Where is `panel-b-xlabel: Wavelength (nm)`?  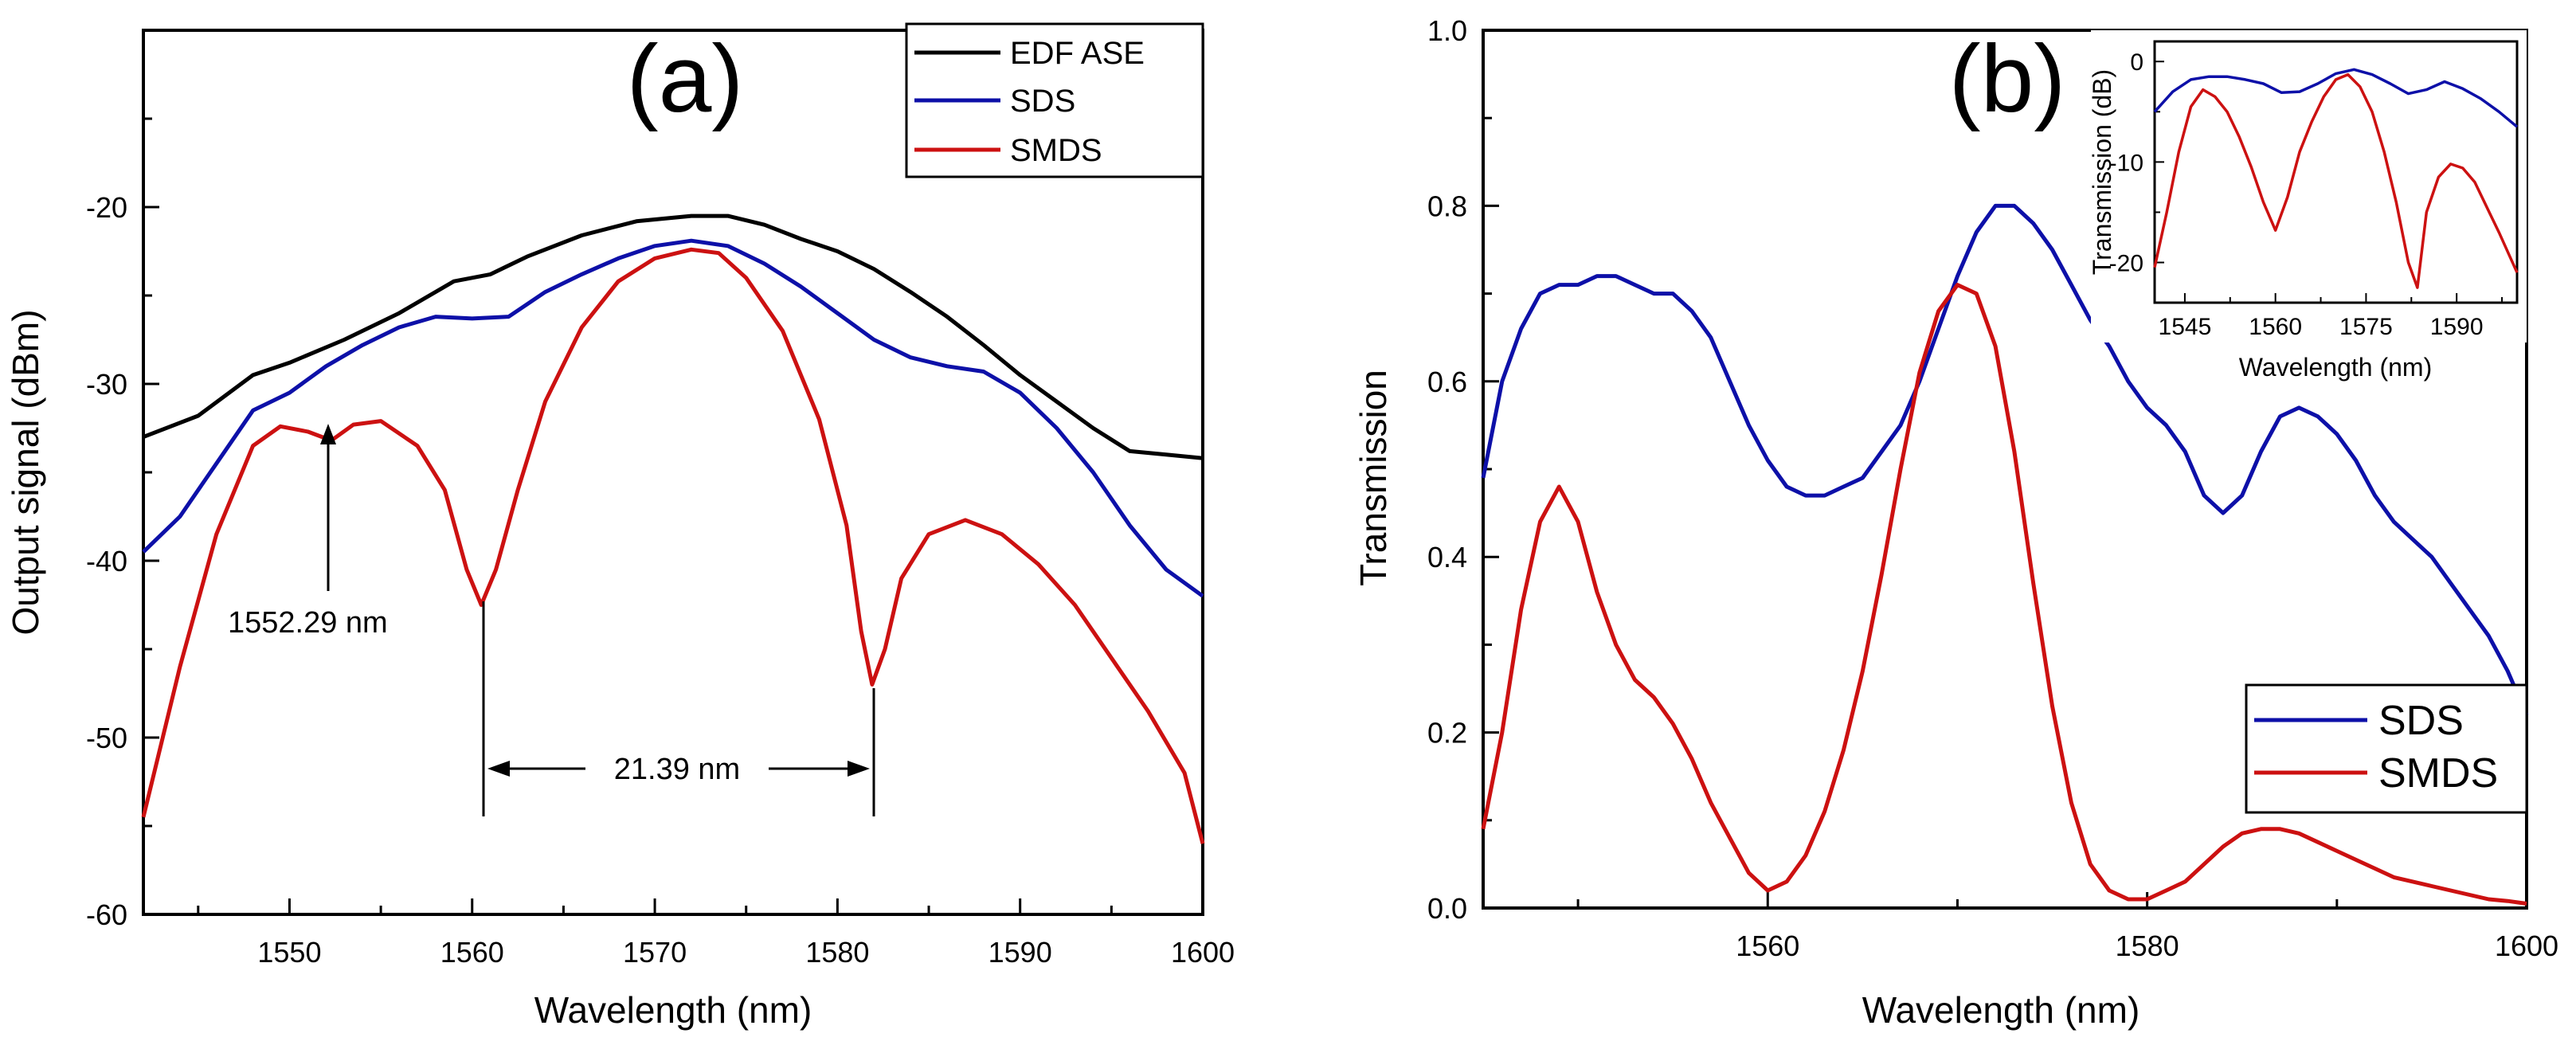 panel-b-xlabel: Wavelength (nm) is located at coordinates (2001, 1010).